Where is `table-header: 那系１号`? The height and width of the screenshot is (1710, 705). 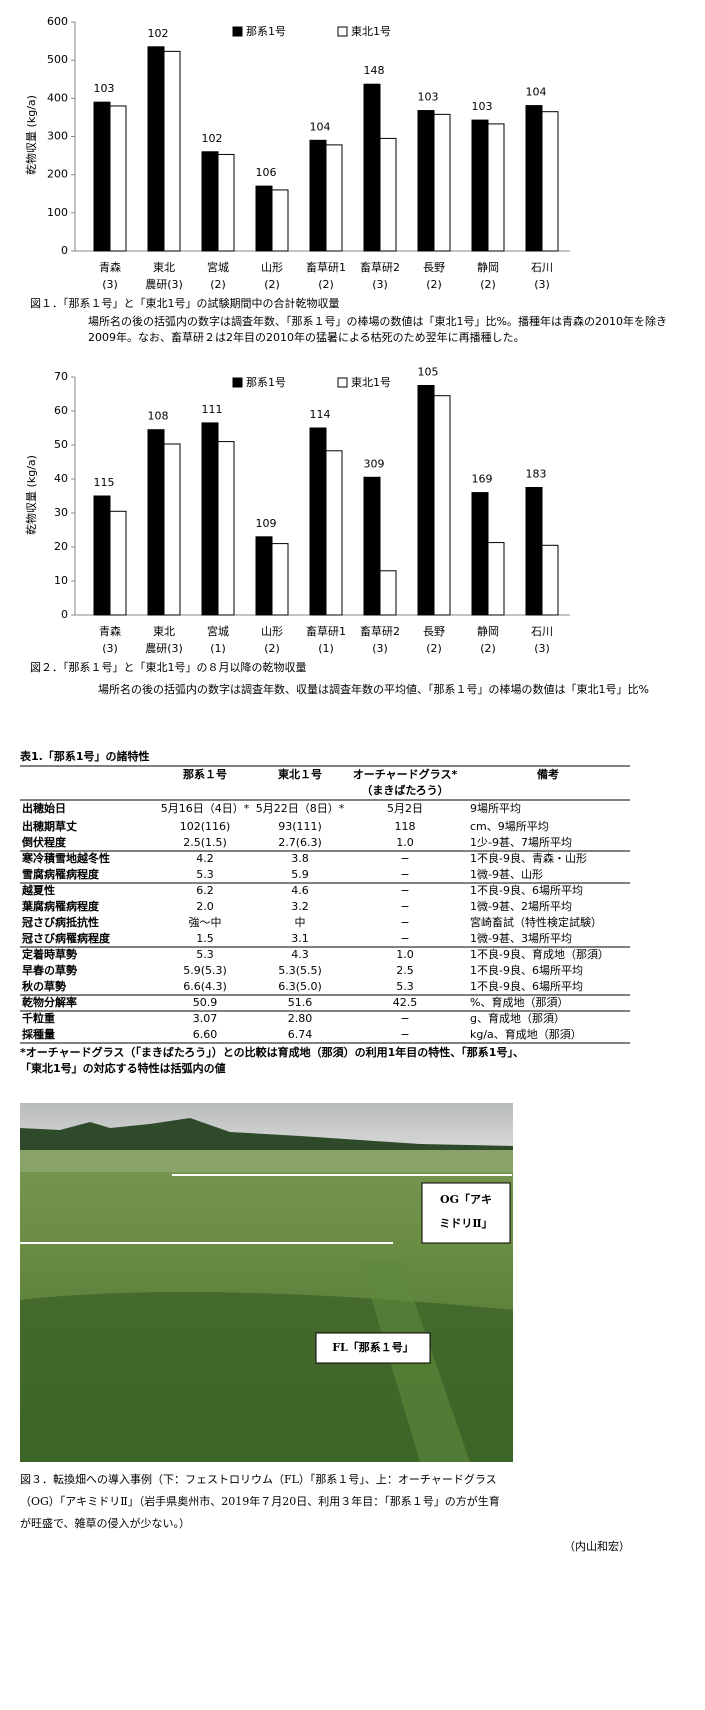
table-header: 那系１号 is located at coordinates (205, 774).